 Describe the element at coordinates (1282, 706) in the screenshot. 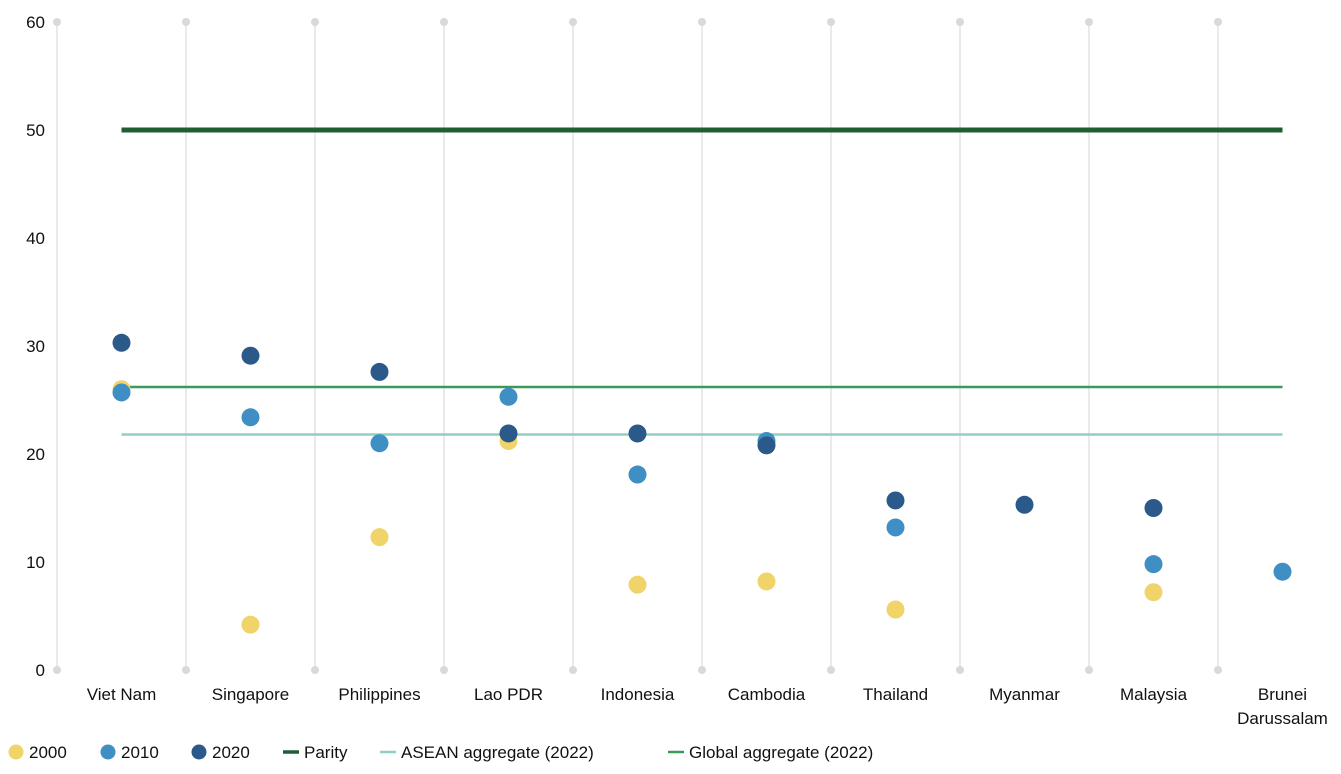

I see `x-tick-label: Brunei Darussalam` at that location.